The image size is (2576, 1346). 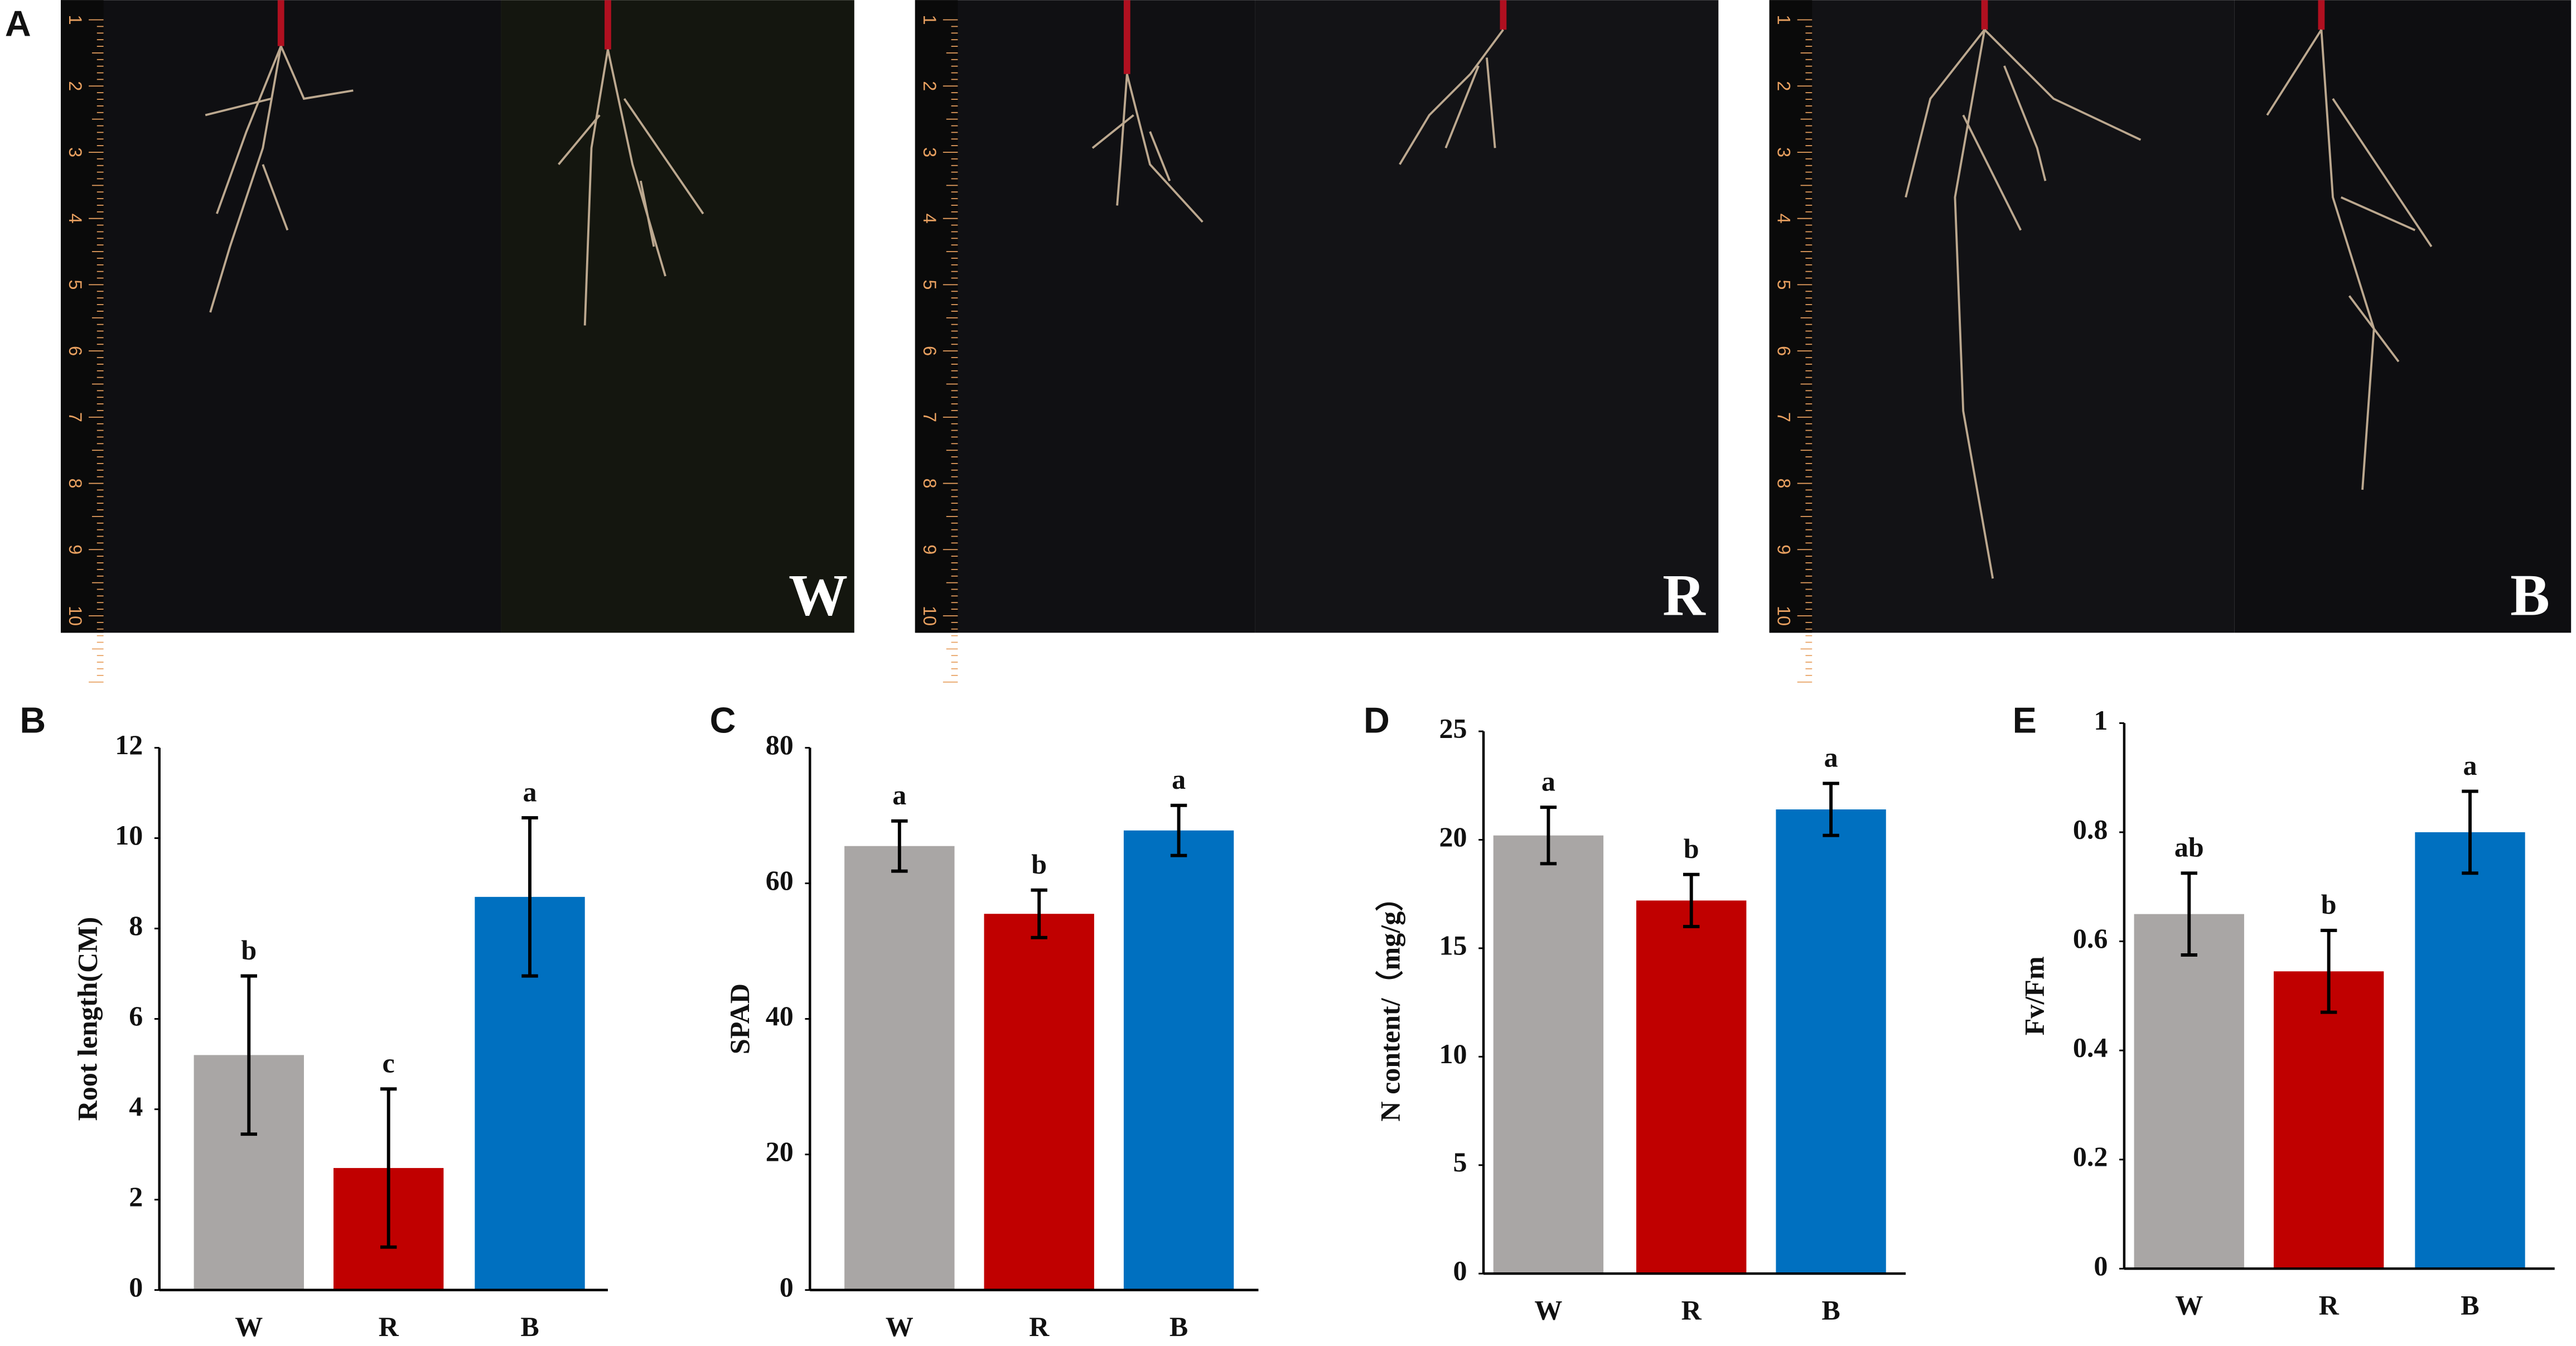 What do you see at coordinates (1453, 728) in the screenshot?
I see `y-tick-label: 25` at bounding box center [1453, 728].